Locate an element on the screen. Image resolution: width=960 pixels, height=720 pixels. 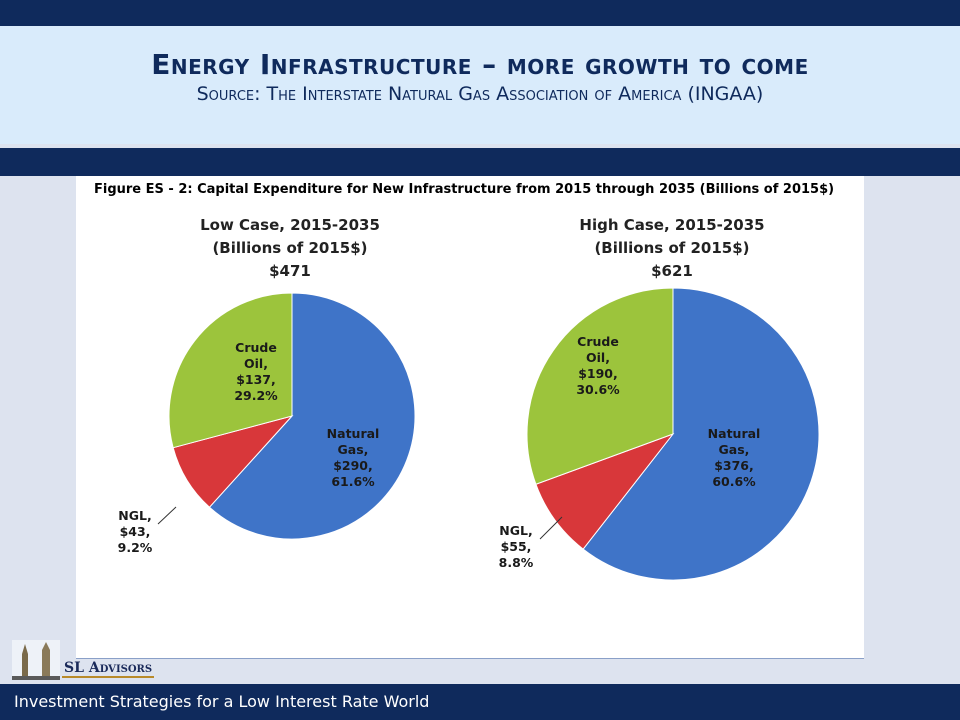
low-case-total: $471 is located at coordinates (290, 271).